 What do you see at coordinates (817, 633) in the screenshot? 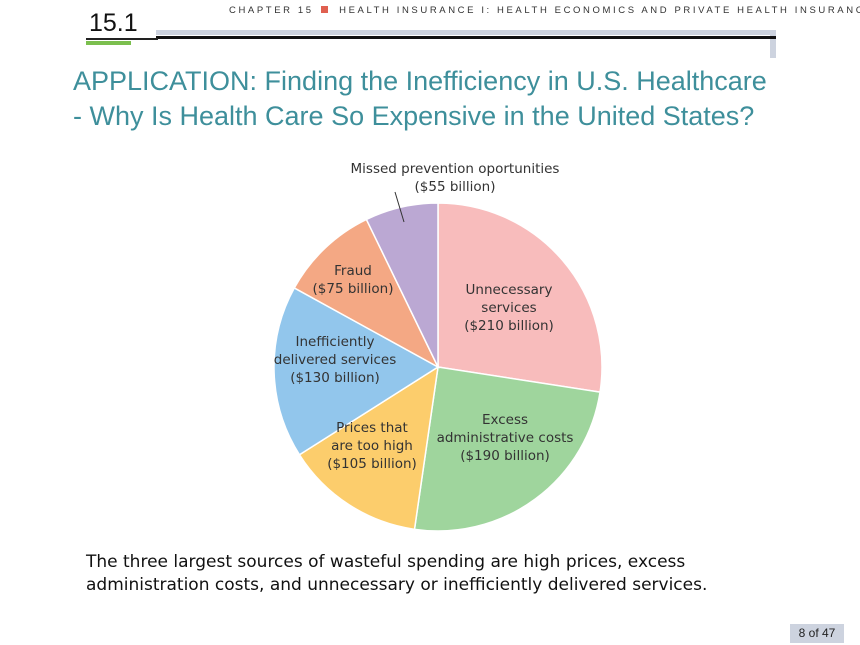
I see `page-indicator: 8 of 47` at bounding box center [817, 633].